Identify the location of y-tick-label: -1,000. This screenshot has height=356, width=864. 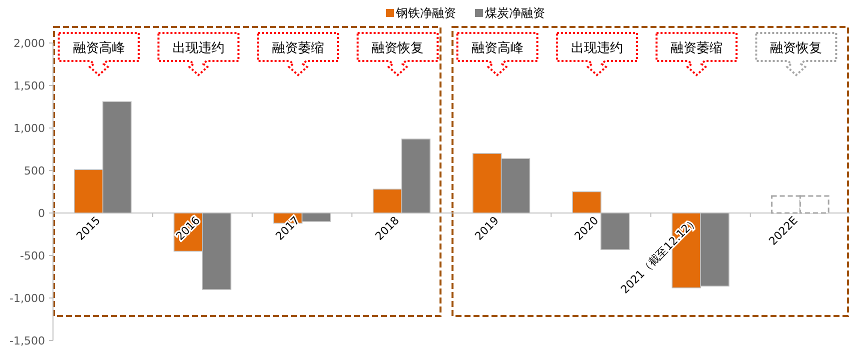
(27, 298).